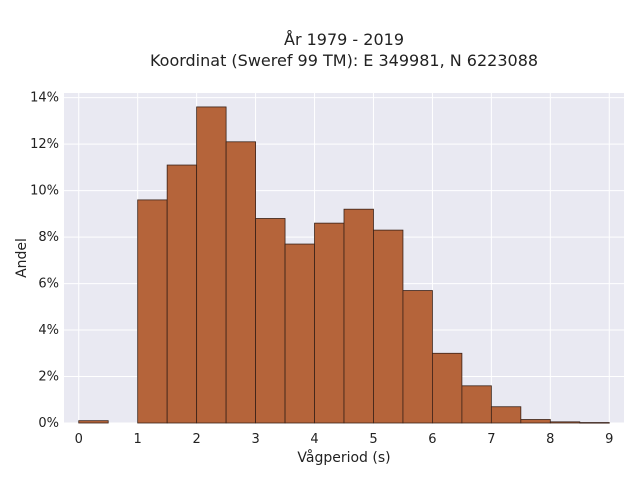 The image size is (640, 480). Describe the element at coordinates (550, 439) in the screenshot. I see `x-tick-label: 8` at that location.